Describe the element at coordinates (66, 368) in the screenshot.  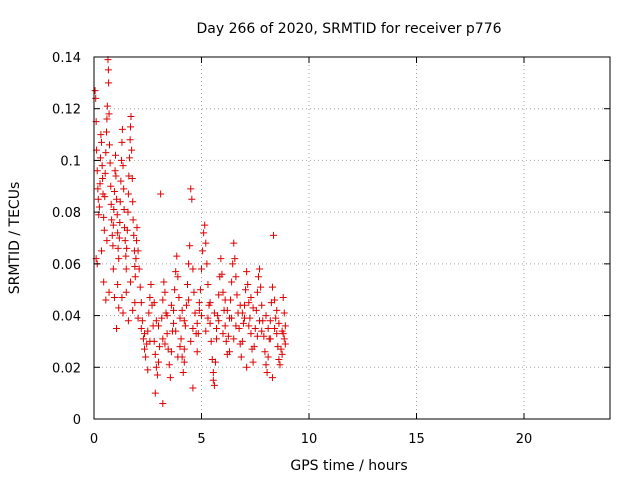
I see `y-tick-label: 0.02` at that location.